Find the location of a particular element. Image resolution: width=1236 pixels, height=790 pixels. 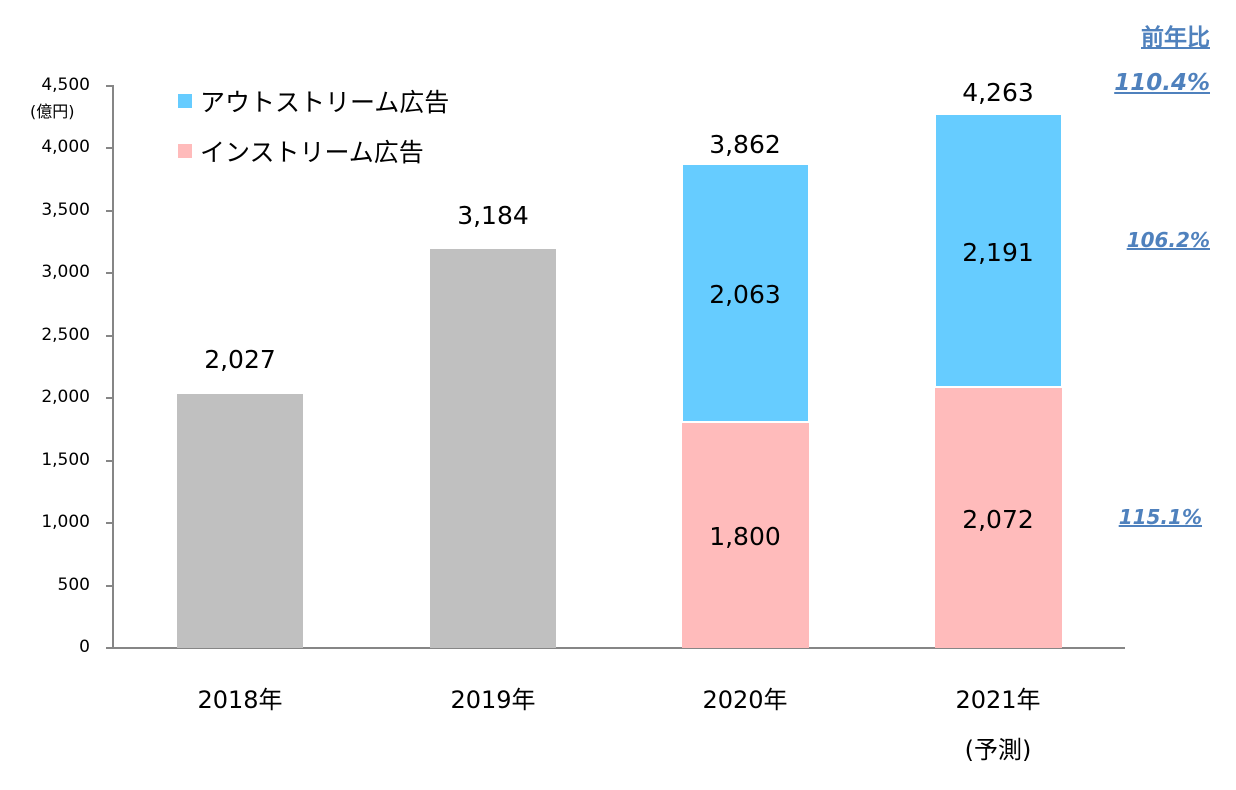

bar-total-label-2020: 3,862 is located at coordinates (745, 144).